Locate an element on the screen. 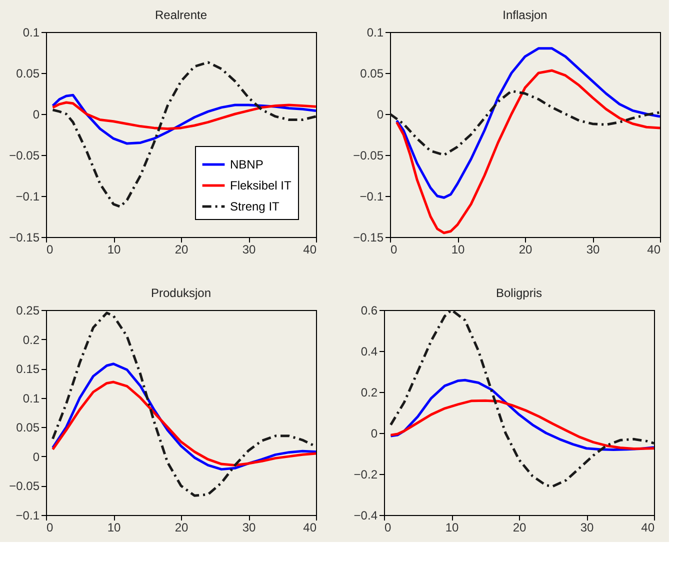 The width and height of the screenshot is (694, 579). y-tick-label: −0.2 is located at coordinates (366, 475).